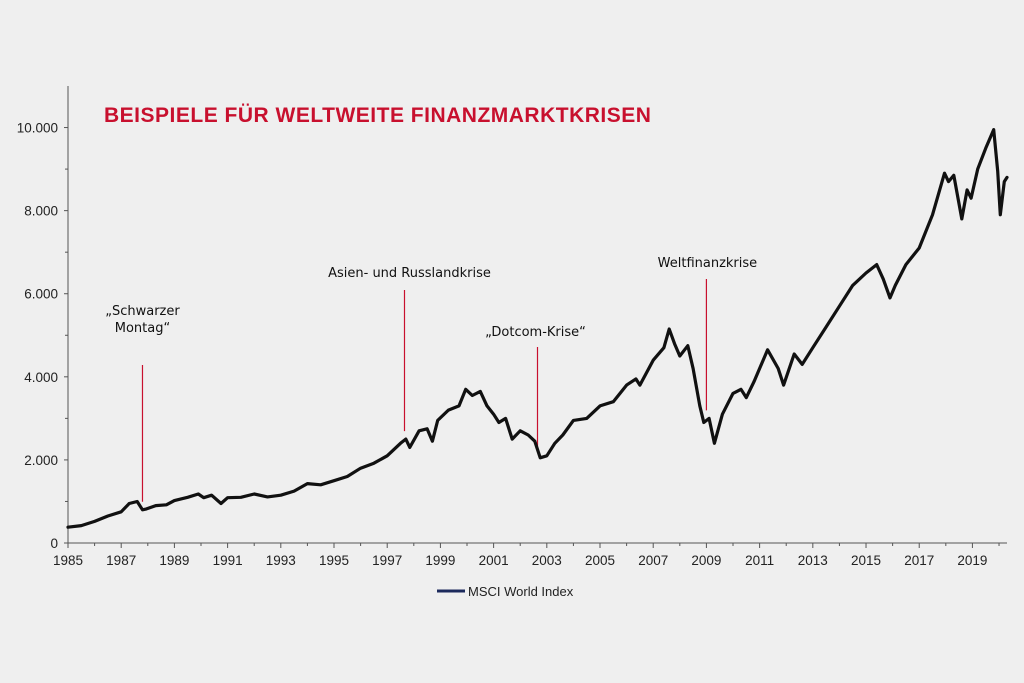  Describe the element at coordinates (600, 560) in the screenshot. I see `x-tick-label: 2005` at that location.